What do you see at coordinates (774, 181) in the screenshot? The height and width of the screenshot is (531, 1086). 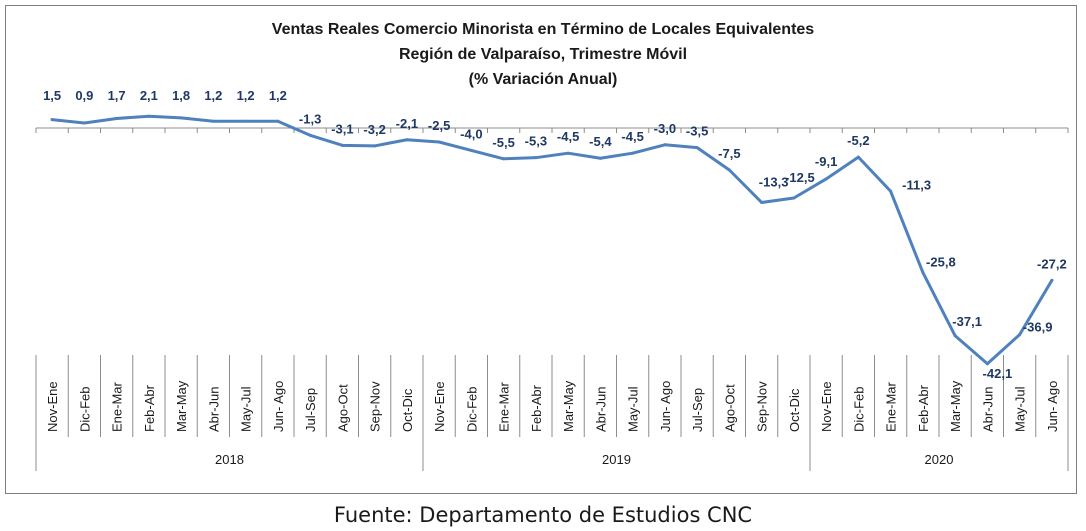 I see `data-label: -13,3` at bounding box center [774, 181].